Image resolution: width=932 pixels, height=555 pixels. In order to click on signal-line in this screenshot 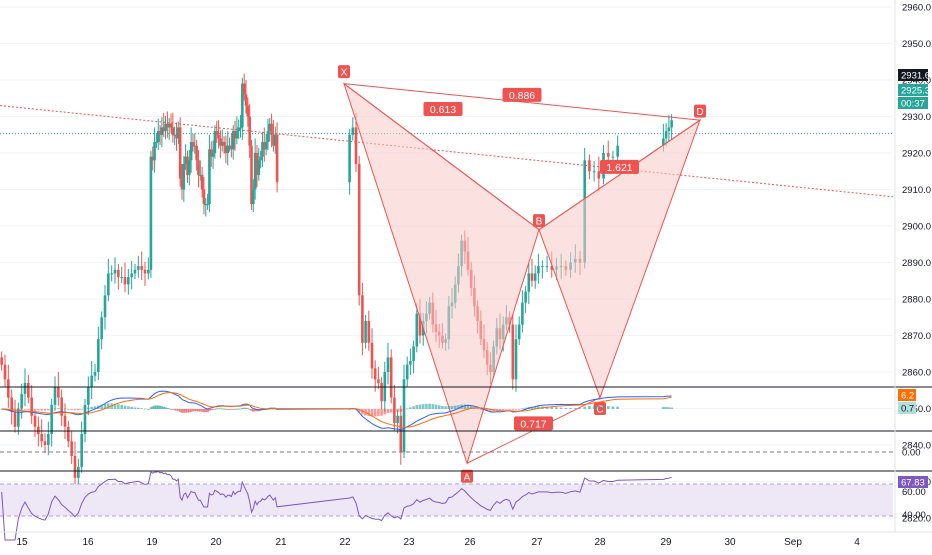, I will do `click(336, 410)`.